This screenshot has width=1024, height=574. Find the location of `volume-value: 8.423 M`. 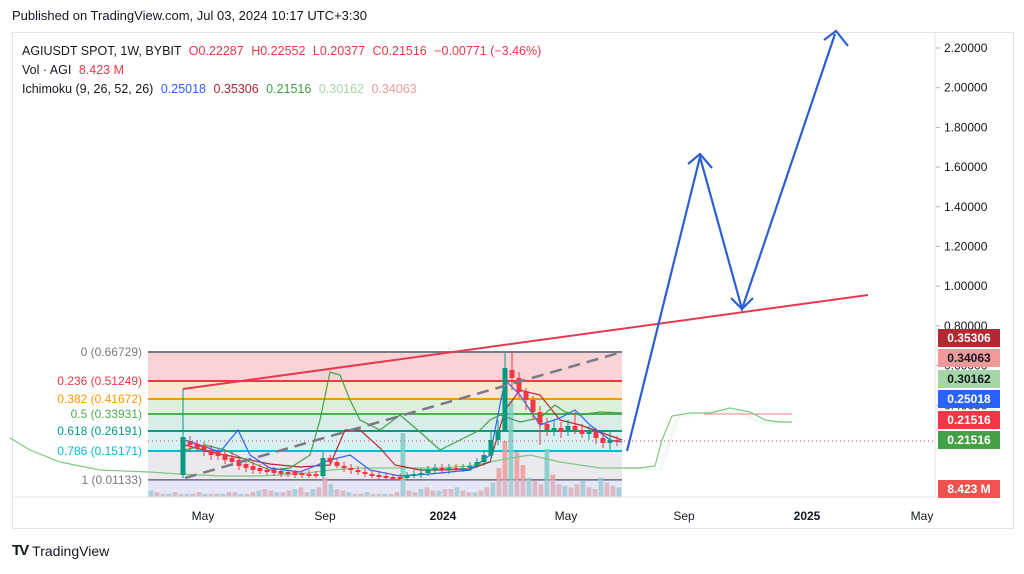

volume-value: 8.423 M is located at coordinates (101, 70).